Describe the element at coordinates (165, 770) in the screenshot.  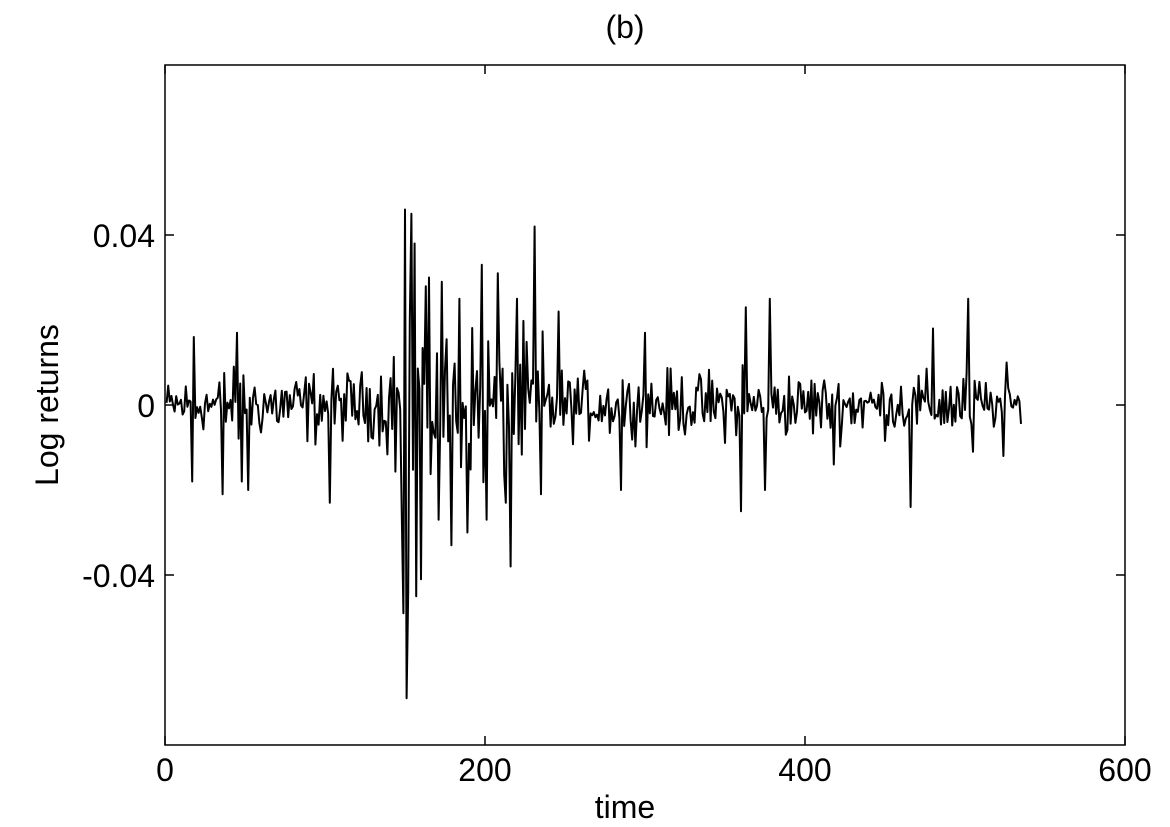
I see `x-tick-label: 0` at that location.